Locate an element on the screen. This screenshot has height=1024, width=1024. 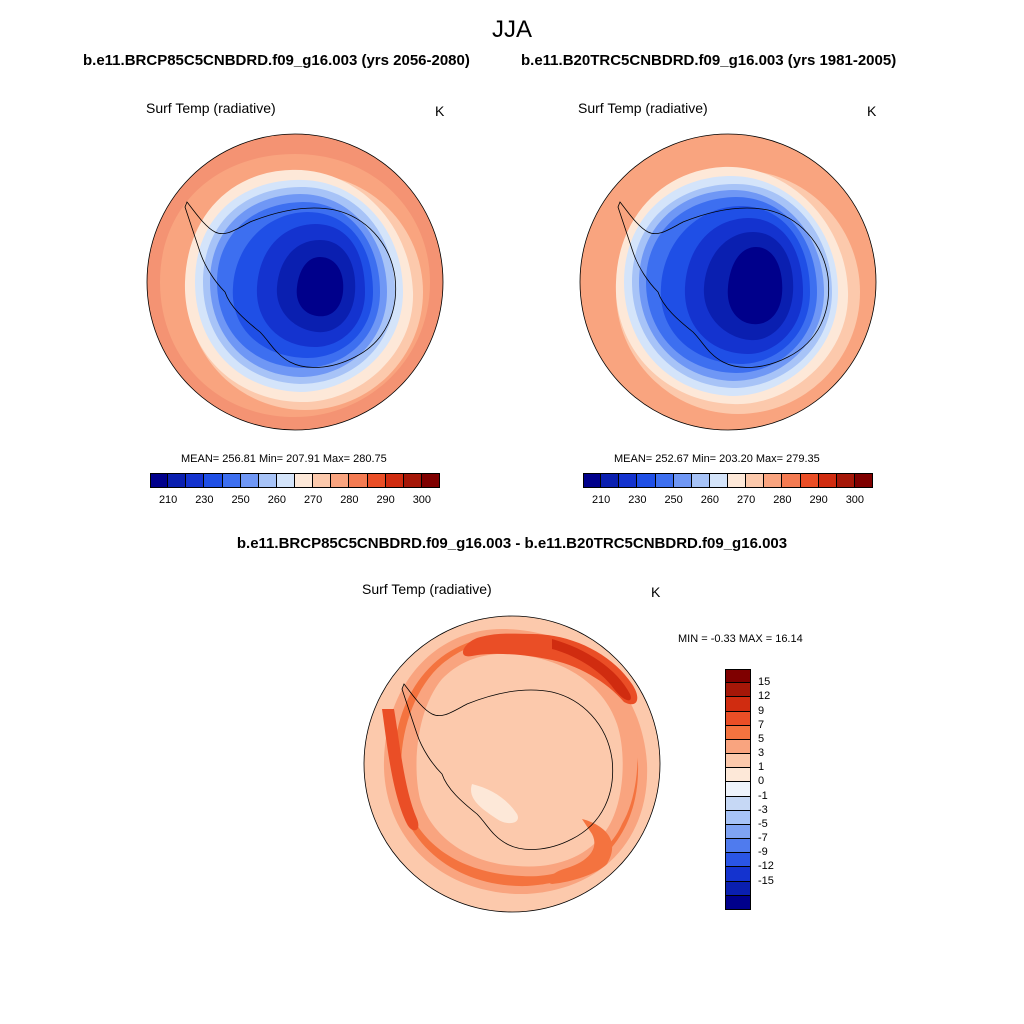
panel-1-colorbar-labels: 210 230 250 260 270 280 290 300 is located at coordinates (295, 501).